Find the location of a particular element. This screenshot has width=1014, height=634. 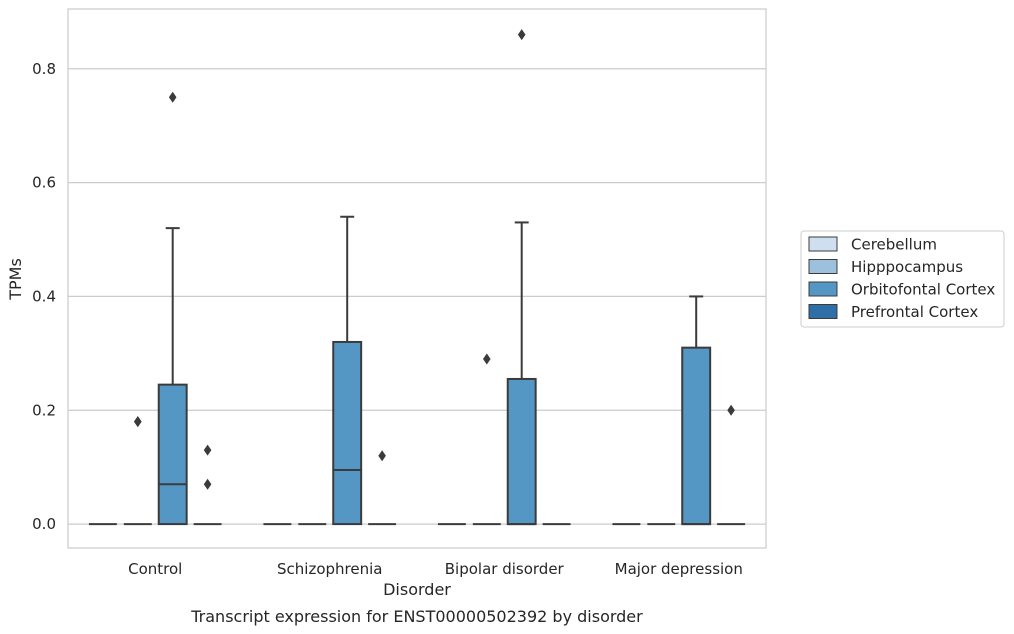

x-tick-label: Schizophrenia is located at coordinates (329, 569).